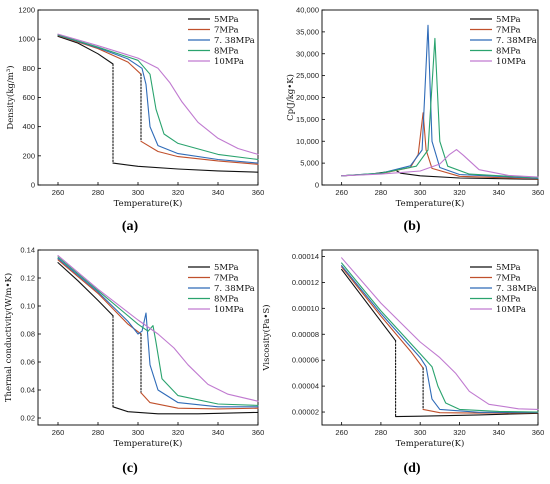  Describe the element at coordinates (305, 334) in the screenshot. I see `y-tick-label: 0.00008` at that location.